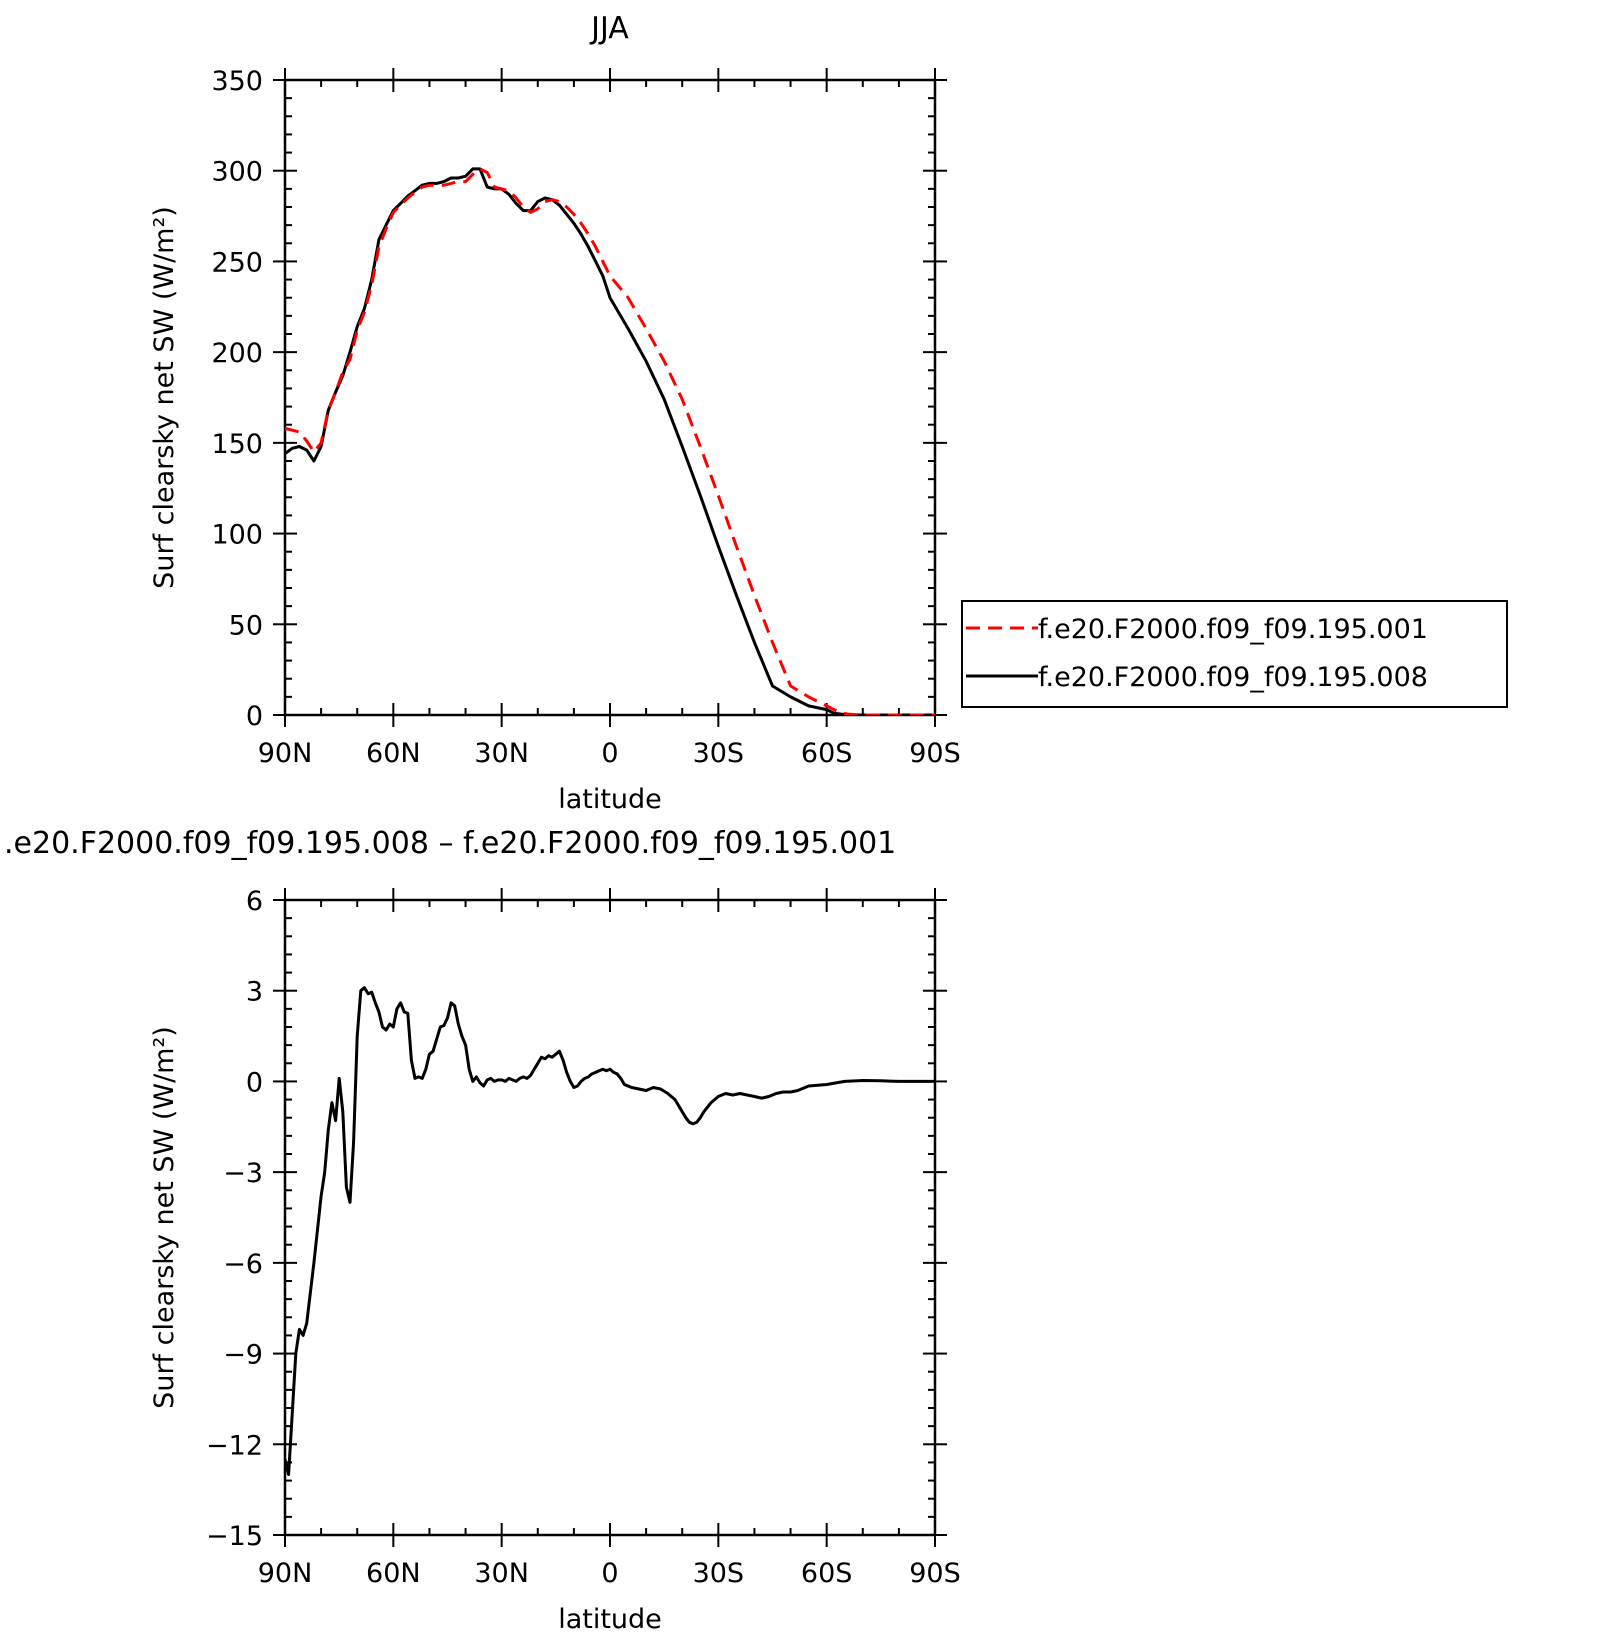  What do you see at coordinates (246, 625) in the screenshot?
I see `y-tick-label: 50` at bounding box center [246, 625].